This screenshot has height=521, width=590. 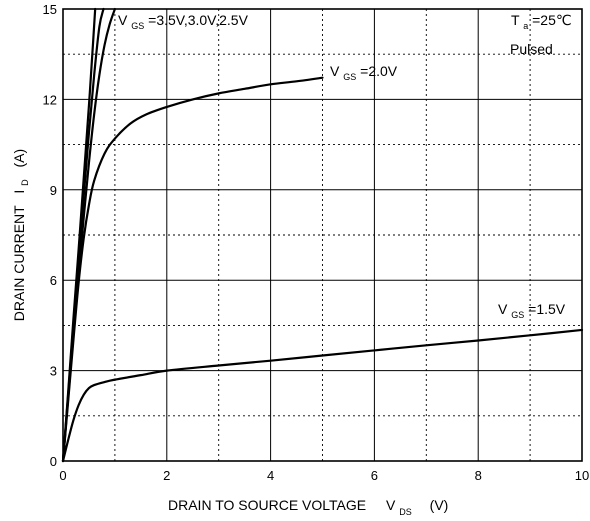 I want to click on vgs-2-0-symbol: V, so click(x=335, y=71).